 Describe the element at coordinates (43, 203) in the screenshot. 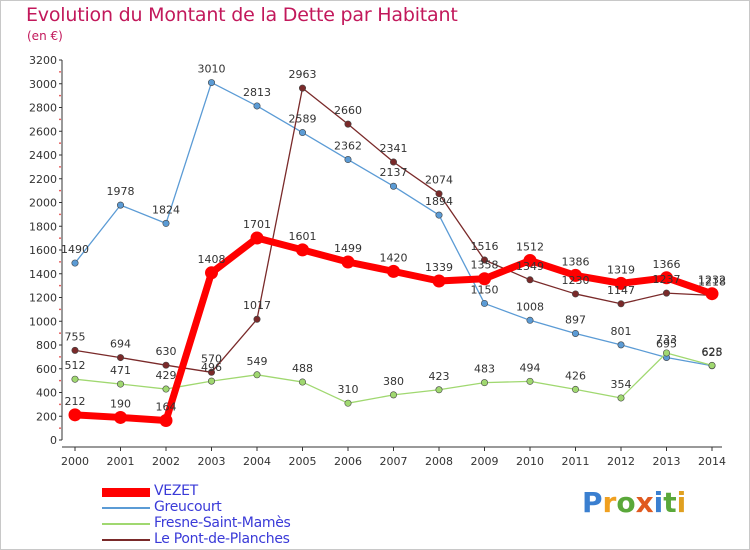

I see `y-tick-label: 2000` at that location.